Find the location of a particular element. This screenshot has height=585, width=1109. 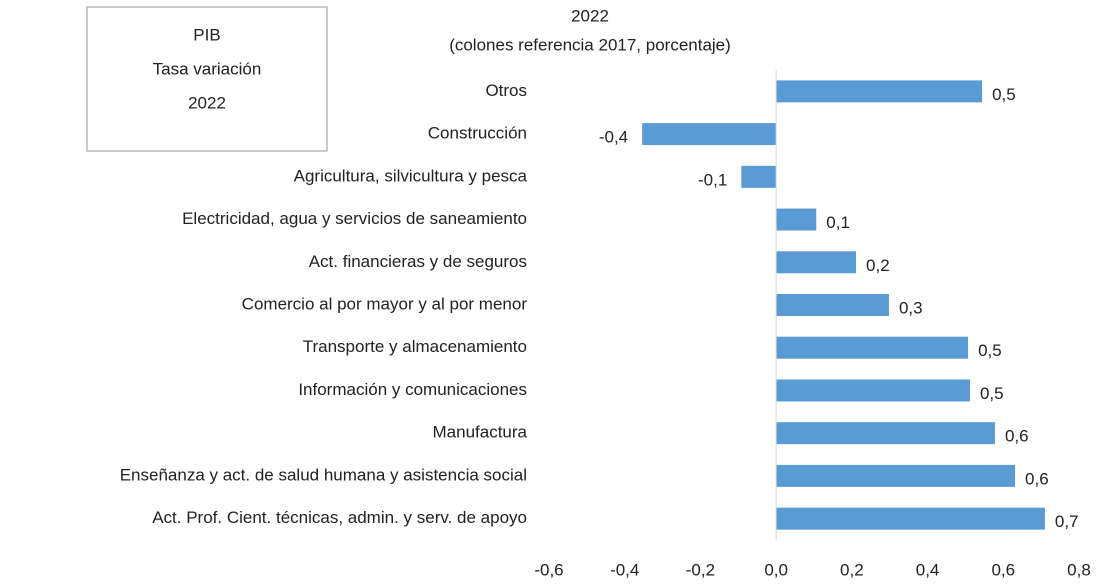

x-tick-label: 0,0 is located at coordinates (776, 569).